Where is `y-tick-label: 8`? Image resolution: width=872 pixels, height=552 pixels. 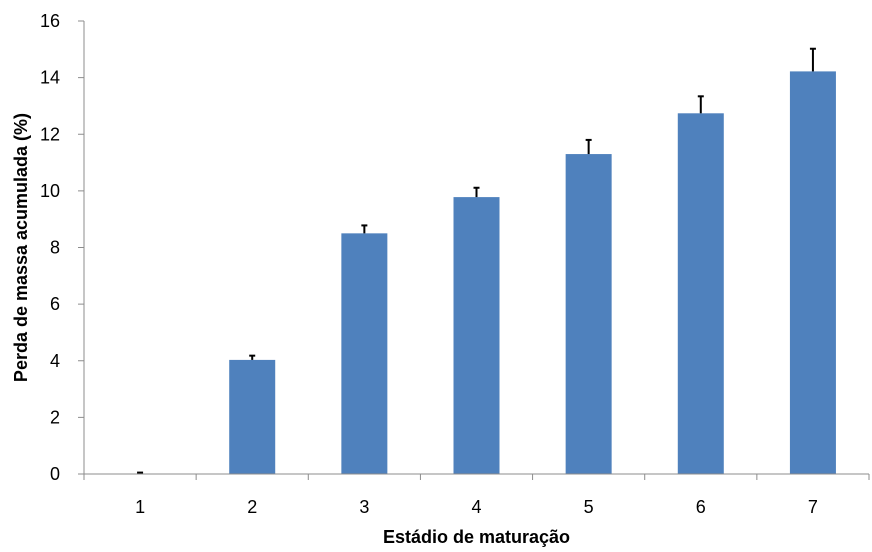
y-tick-label: 8 is located at coordinates (55, 248).